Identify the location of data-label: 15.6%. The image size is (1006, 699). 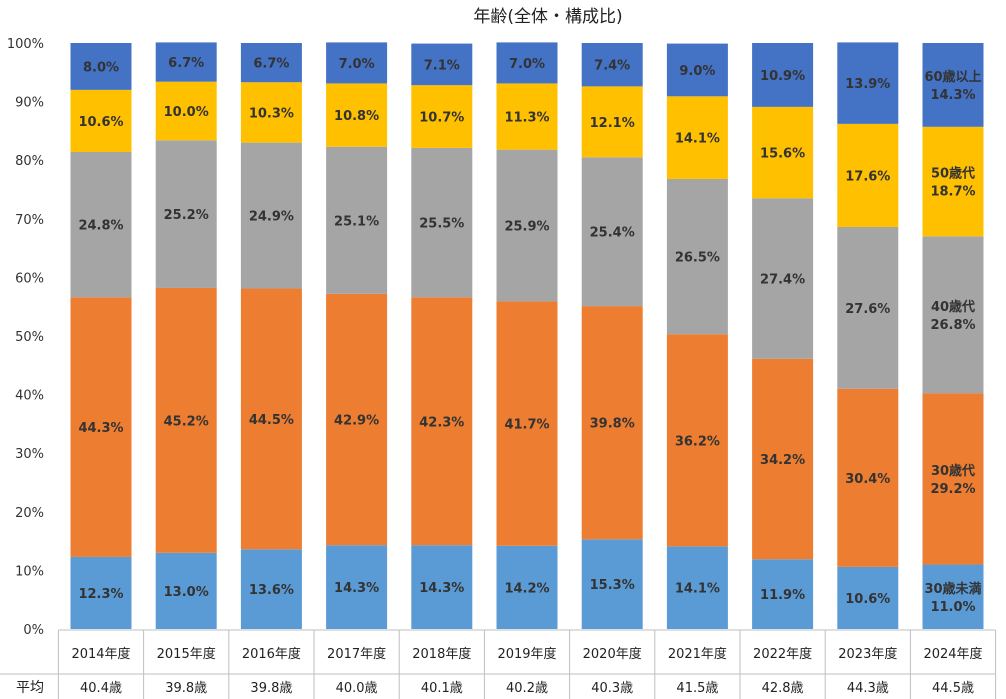
(782, 154).